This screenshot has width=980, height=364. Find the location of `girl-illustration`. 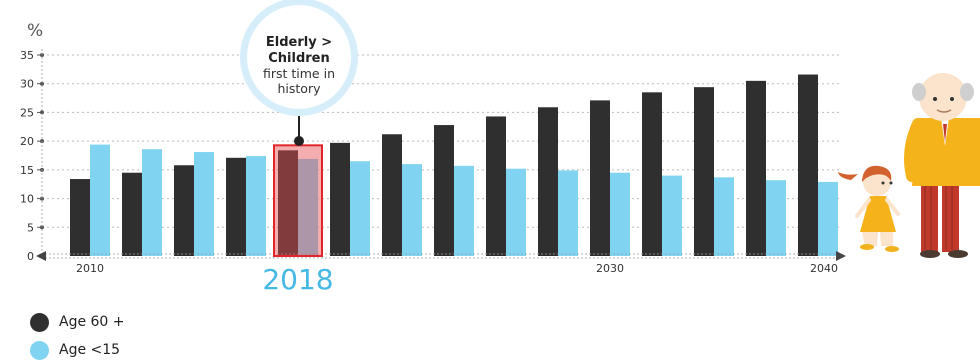

girl-illustration is located at coordinates (869, 208).